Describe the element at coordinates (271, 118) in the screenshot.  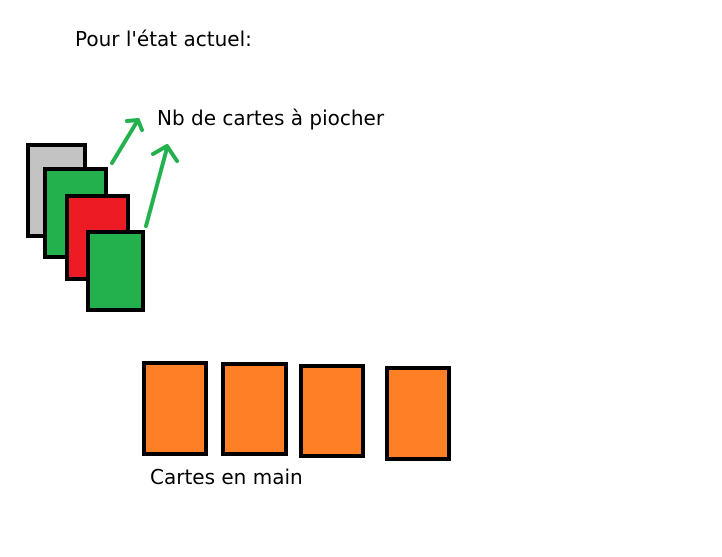
I see `draw-count-label: Nb de cartes à piocher` at that location.